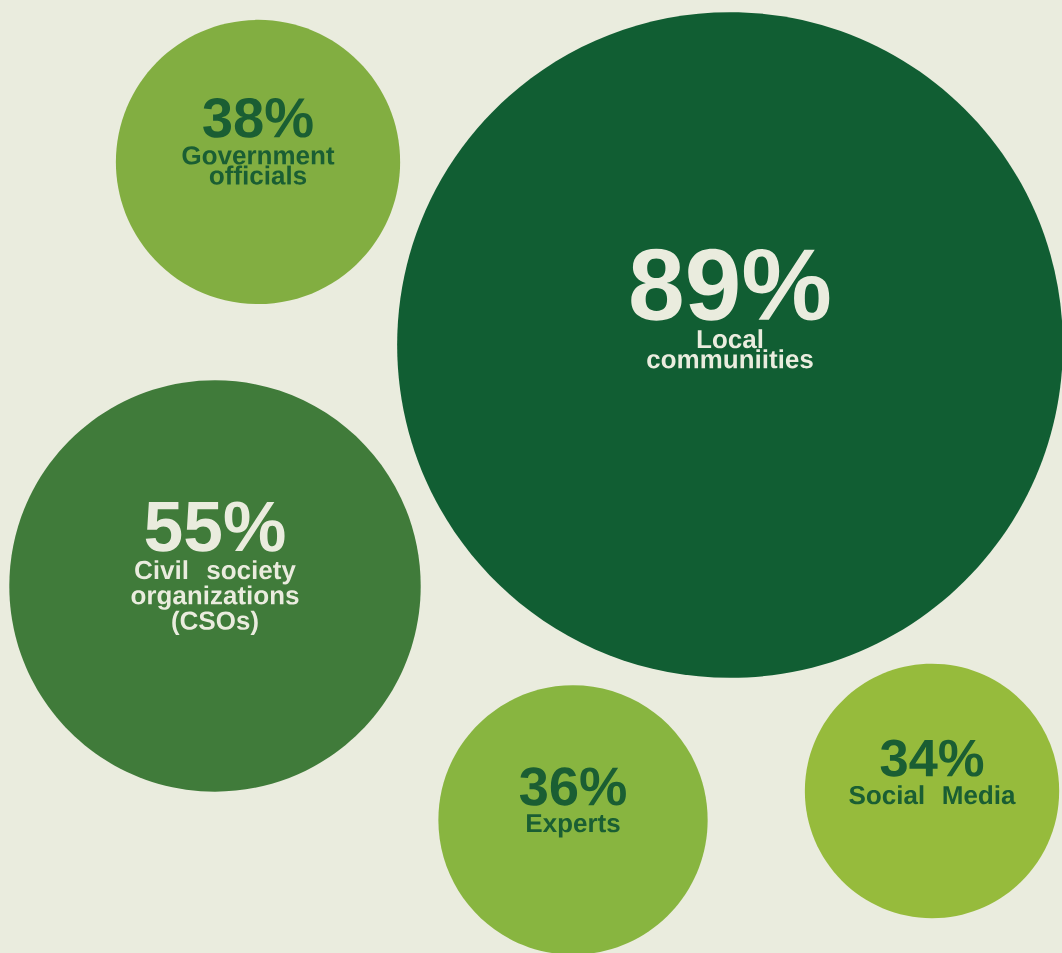  I want to click on category-label: Social Media, so click(932, 795).